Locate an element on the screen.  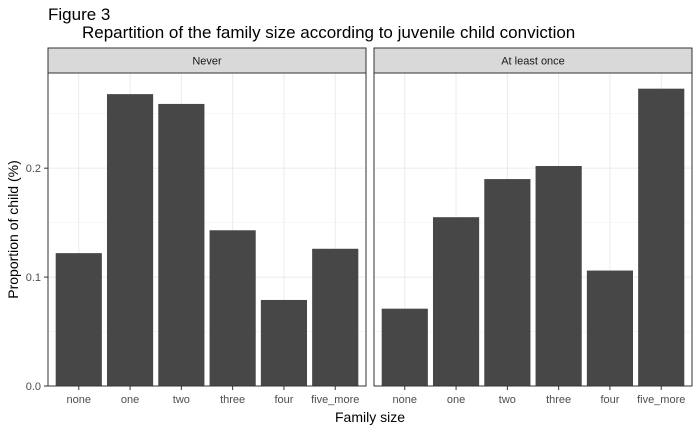
facet-strip-label: At least once is located at coordinates (533, 62).